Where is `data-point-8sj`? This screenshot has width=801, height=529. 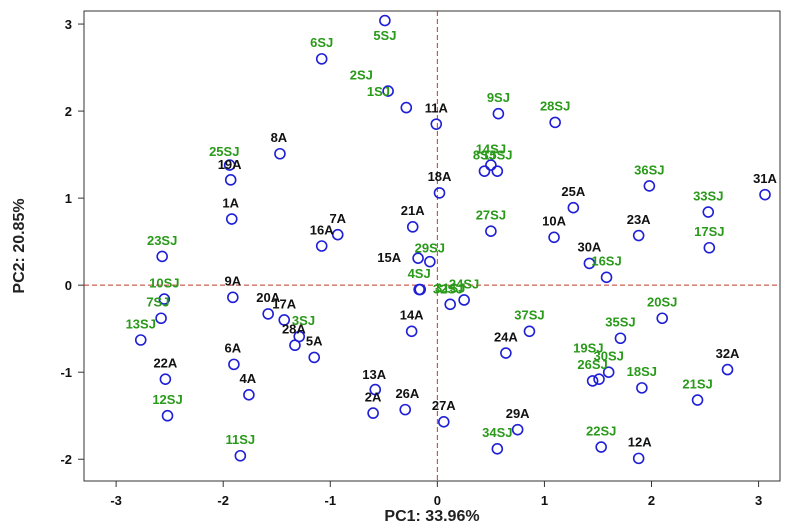 data-point-8sj is located at coordinates (484, 171).